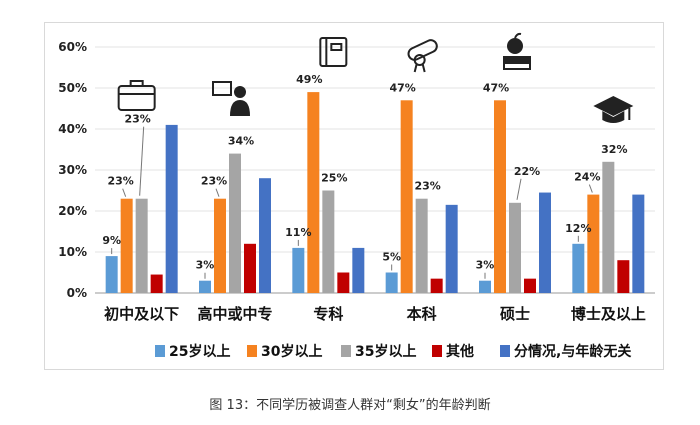  What do you see at coordinates (77, 293) in the screenshot?
I see `y-tick-label: 0%` at bounding box center [77, 293].